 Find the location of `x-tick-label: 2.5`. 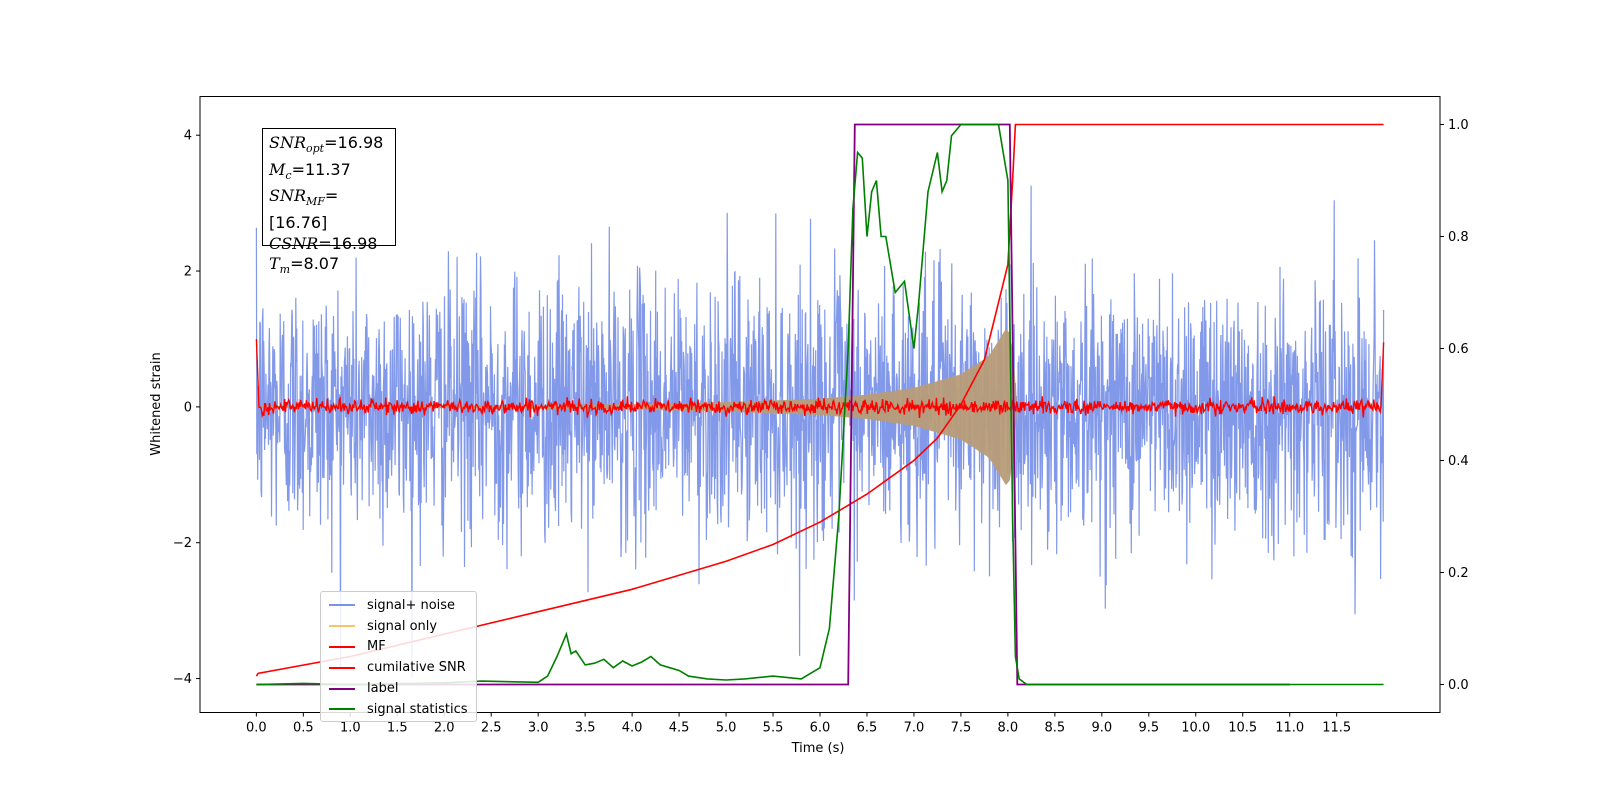

x-tick-label: 2.5 is located at coordinates (491, 728).